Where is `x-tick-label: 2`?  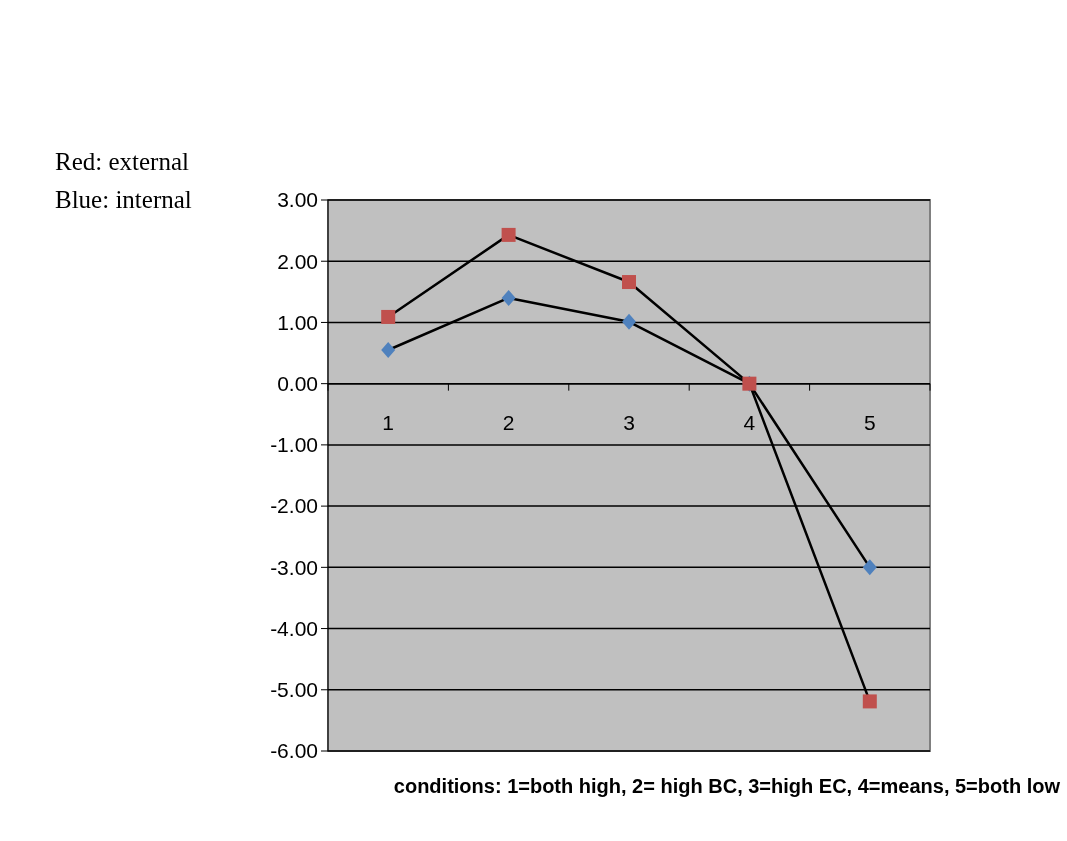
x-tick-label: 2 is located at coordinates (508, 422).